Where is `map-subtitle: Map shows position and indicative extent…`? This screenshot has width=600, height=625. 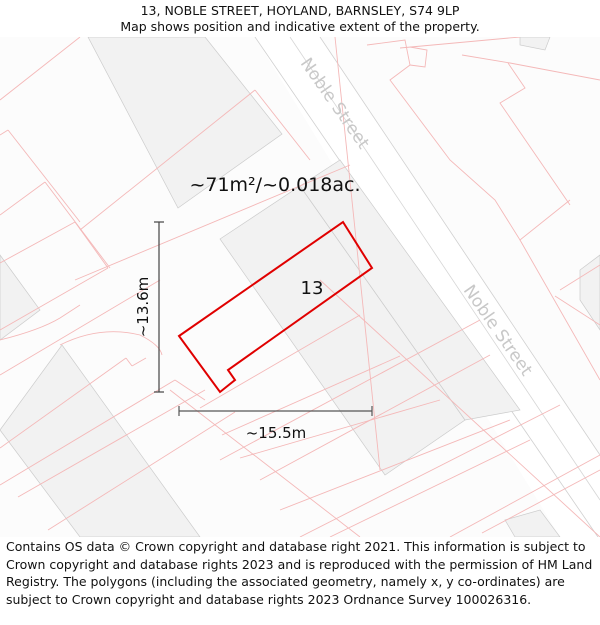 map-subtitle: Map shows position and indicative extent… is located at coordinates (300, 26).